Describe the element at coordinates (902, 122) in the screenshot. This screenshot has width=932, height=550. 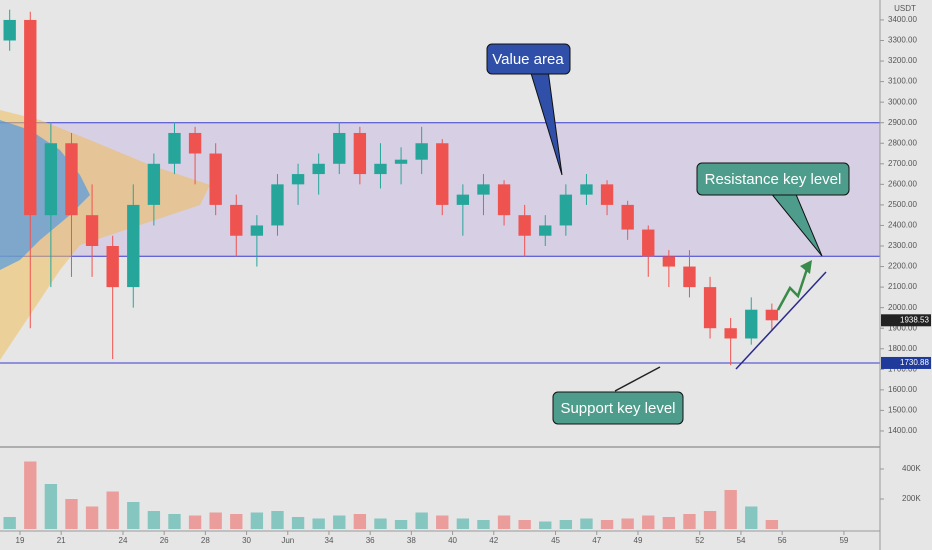
I see `y-tick-label: 2900.00` at that location.